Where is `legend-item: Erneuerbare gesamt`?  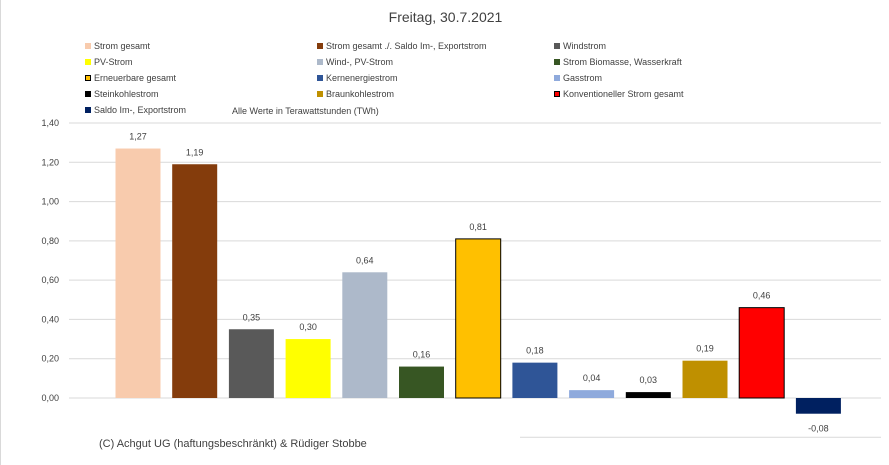
legend-item: Erneuerbare gesamt is located at coordinates (201, 77).